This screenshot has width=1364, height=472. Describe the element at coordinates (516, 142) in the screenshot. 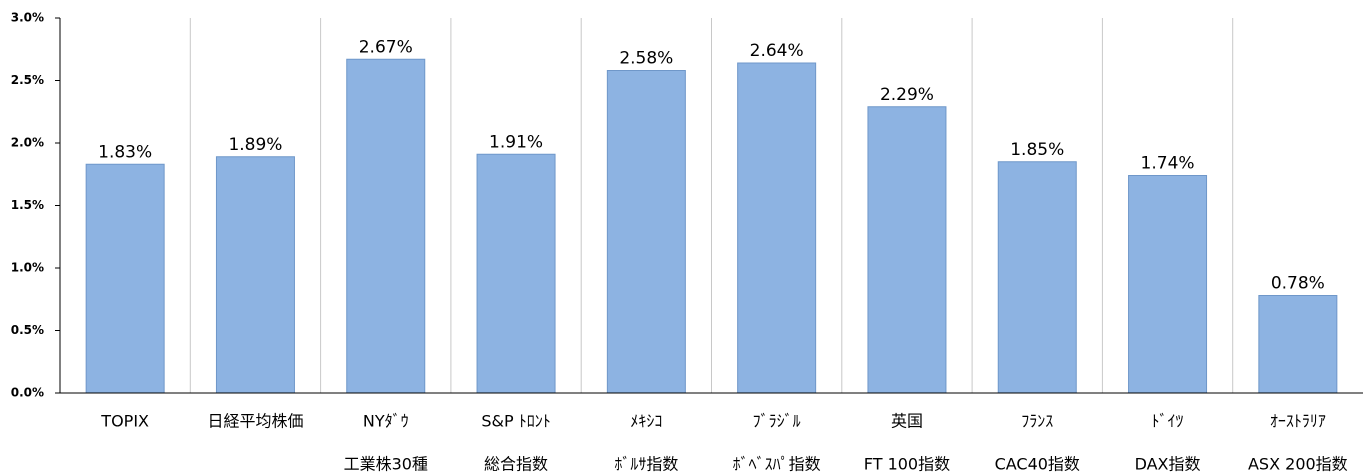

I see `value-label: 1.91%` at that location.